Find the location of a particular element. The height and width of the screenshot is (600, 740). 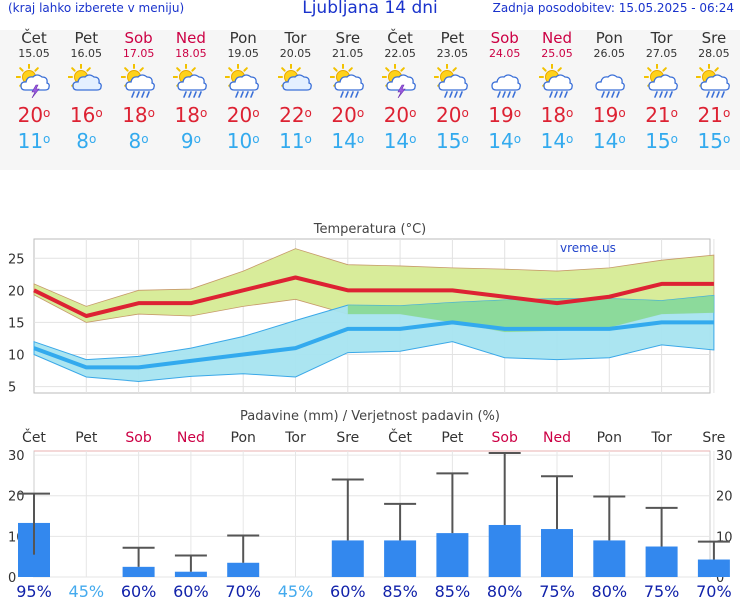

precip-tick-label-right: 0 is located at coordinates (720, 578).